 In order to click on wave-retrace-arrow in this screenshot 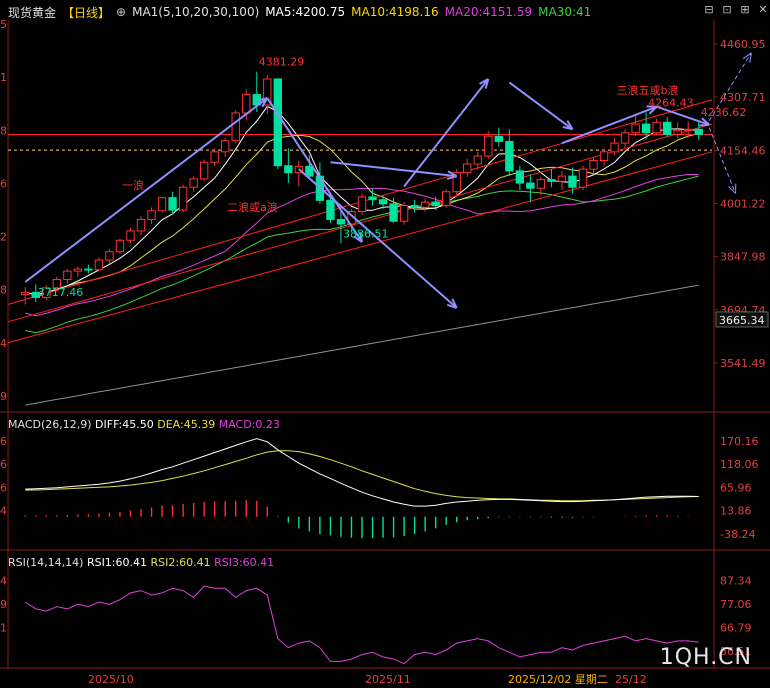, I will do `click(541, 106)`.